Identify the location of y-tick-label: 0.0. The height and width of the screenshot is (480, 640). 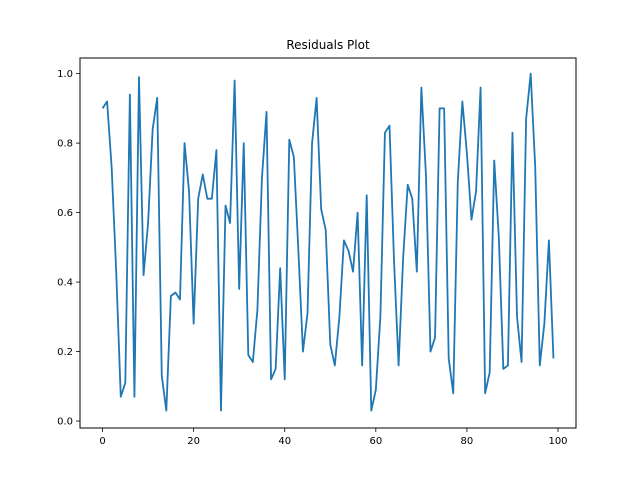
(65, 422).